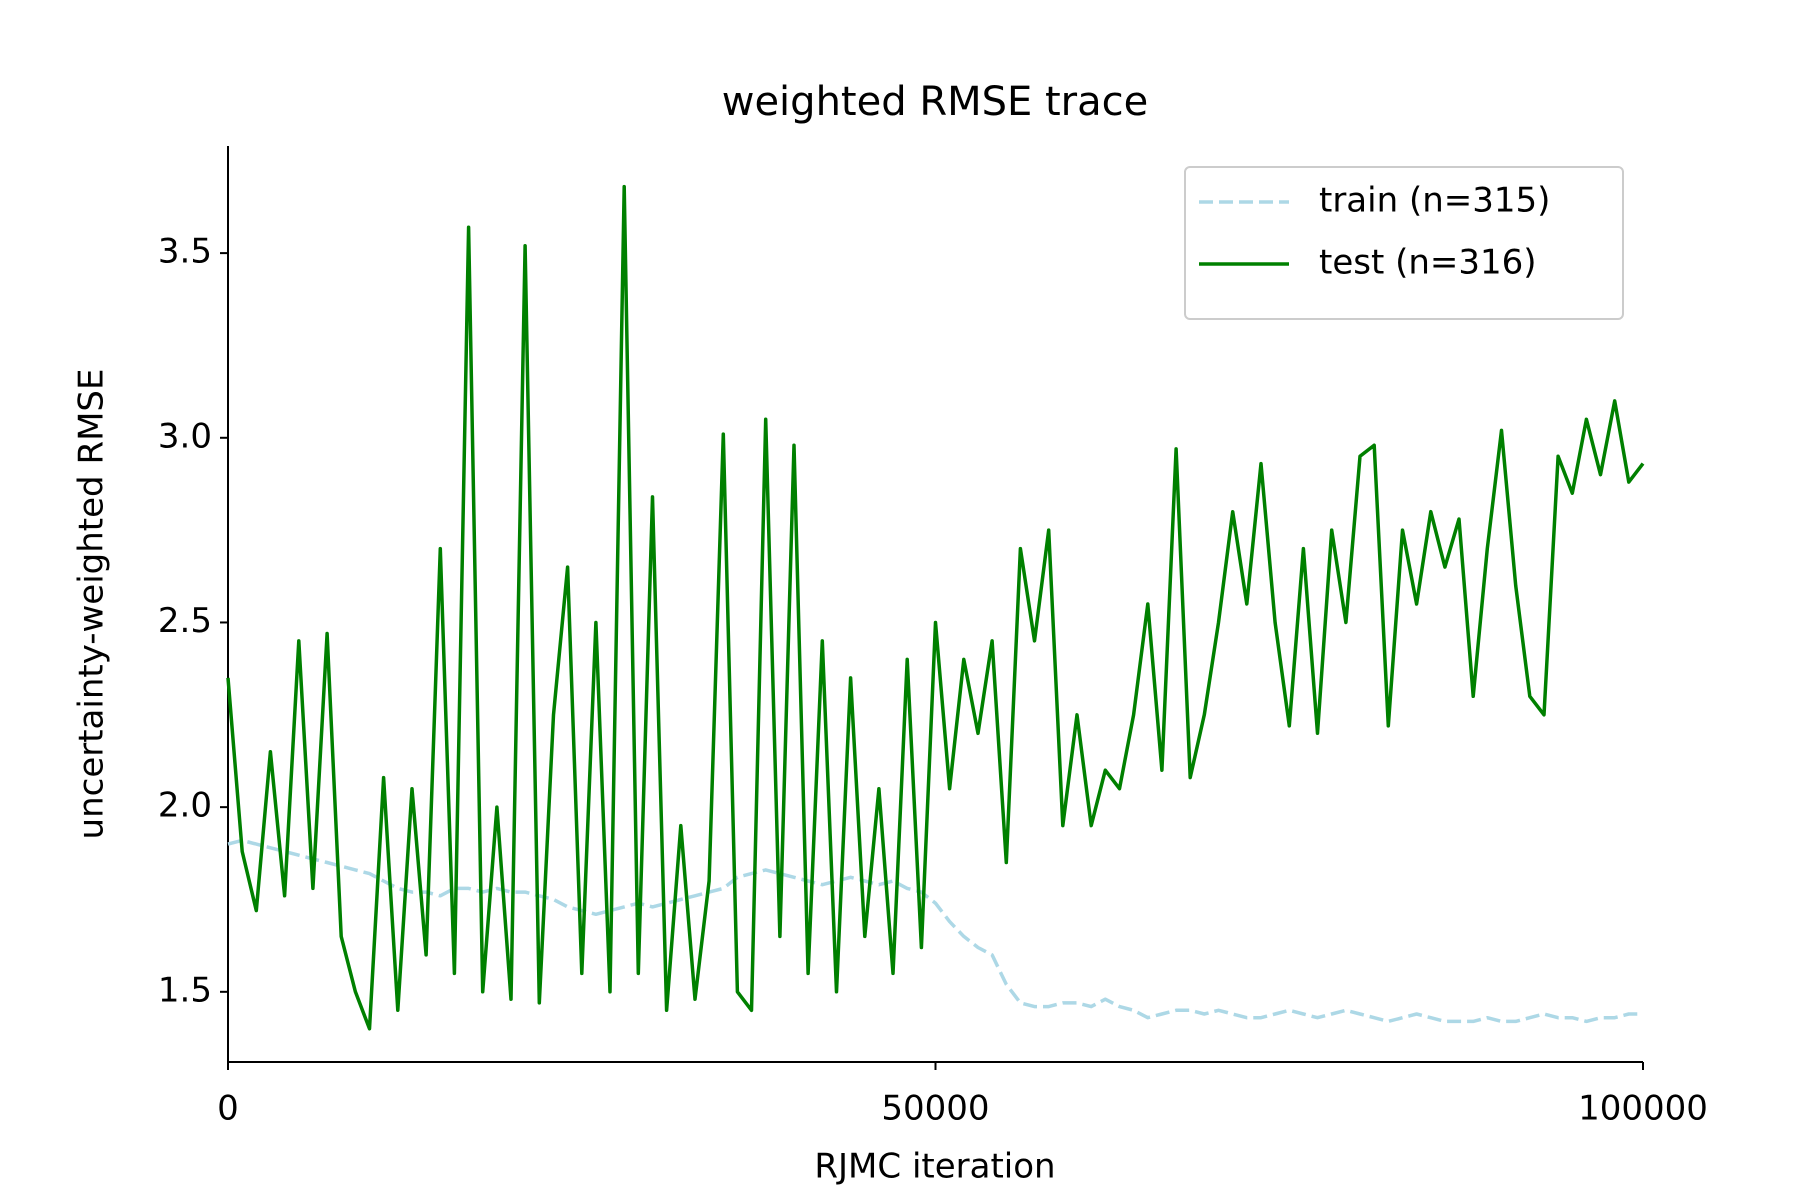  Describe the element at coordinates (1643, 1109) in the screenshot. I see `x-tick-label: 100000` at that location.